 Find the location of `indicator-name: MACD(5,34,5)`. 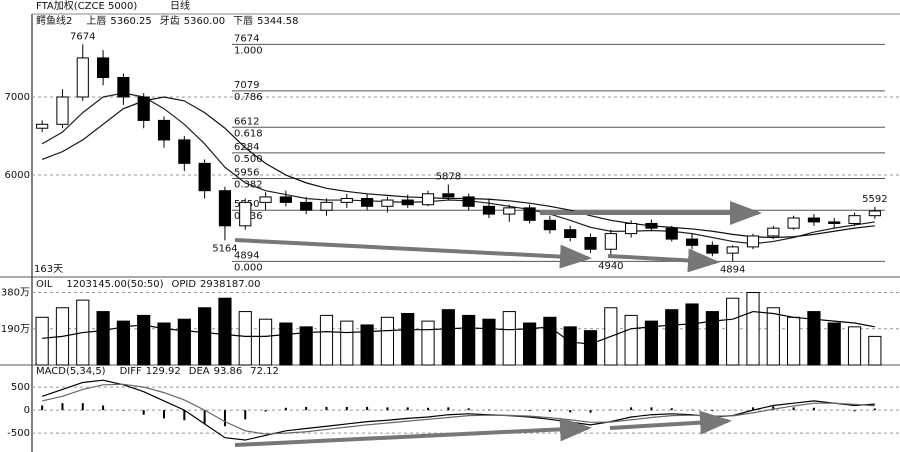

indicator-name: MACD(5,34,5) is located at coordinates (71, 371).